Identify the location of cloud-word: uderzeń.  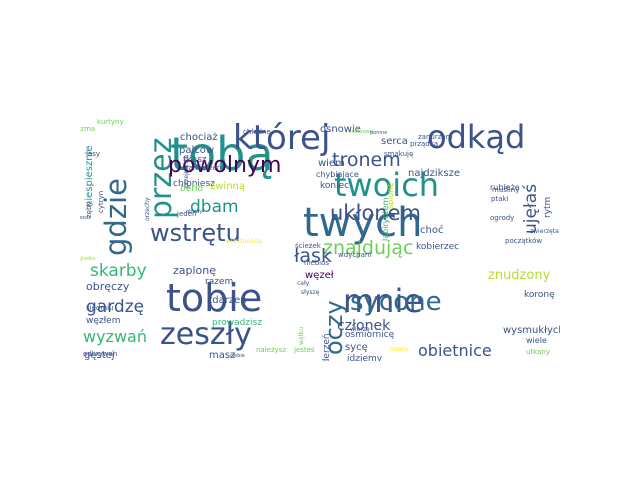
(327, 347).